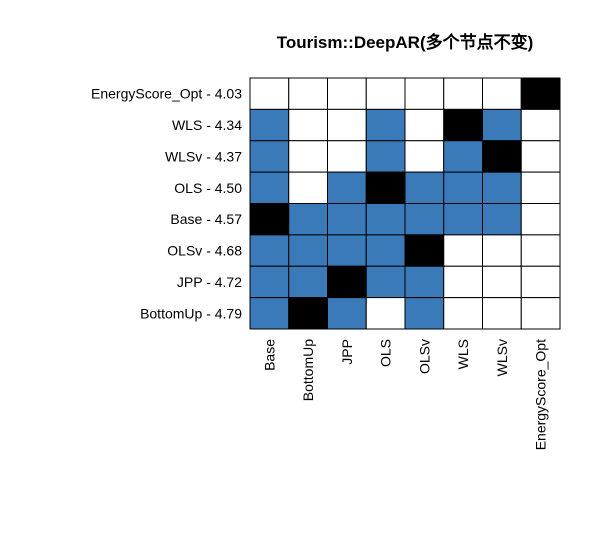  I want to click on heatmap-cell-r1-c1, so click(308, 125).